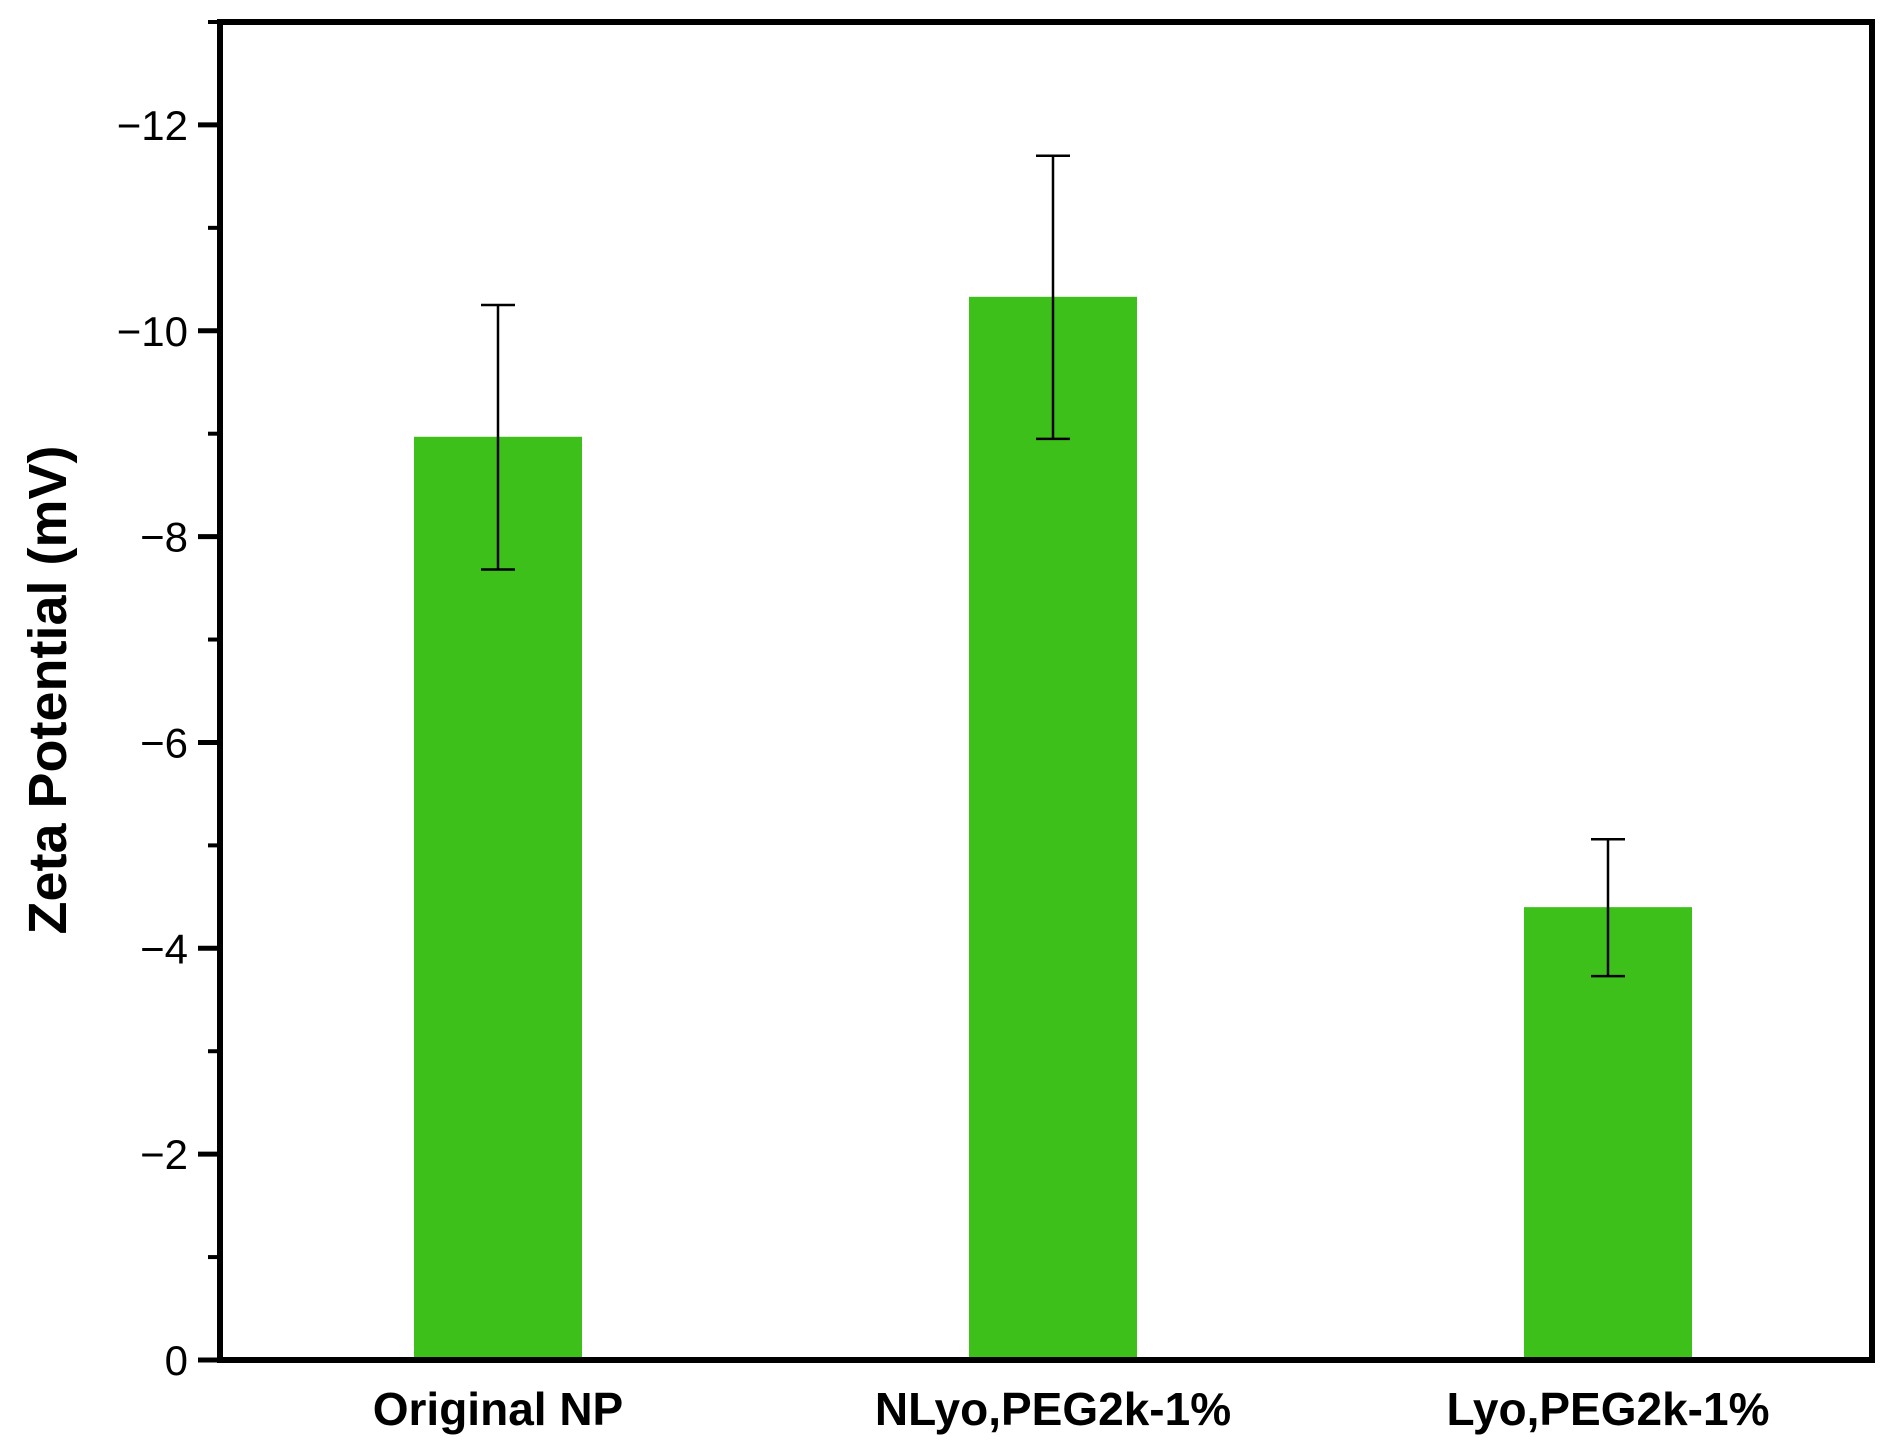 This screenshot has width=1897, height=1444. Describe the element at coordinates (164, 948) in the screenshot. I see `y-tick-label-2: −4` at that location.